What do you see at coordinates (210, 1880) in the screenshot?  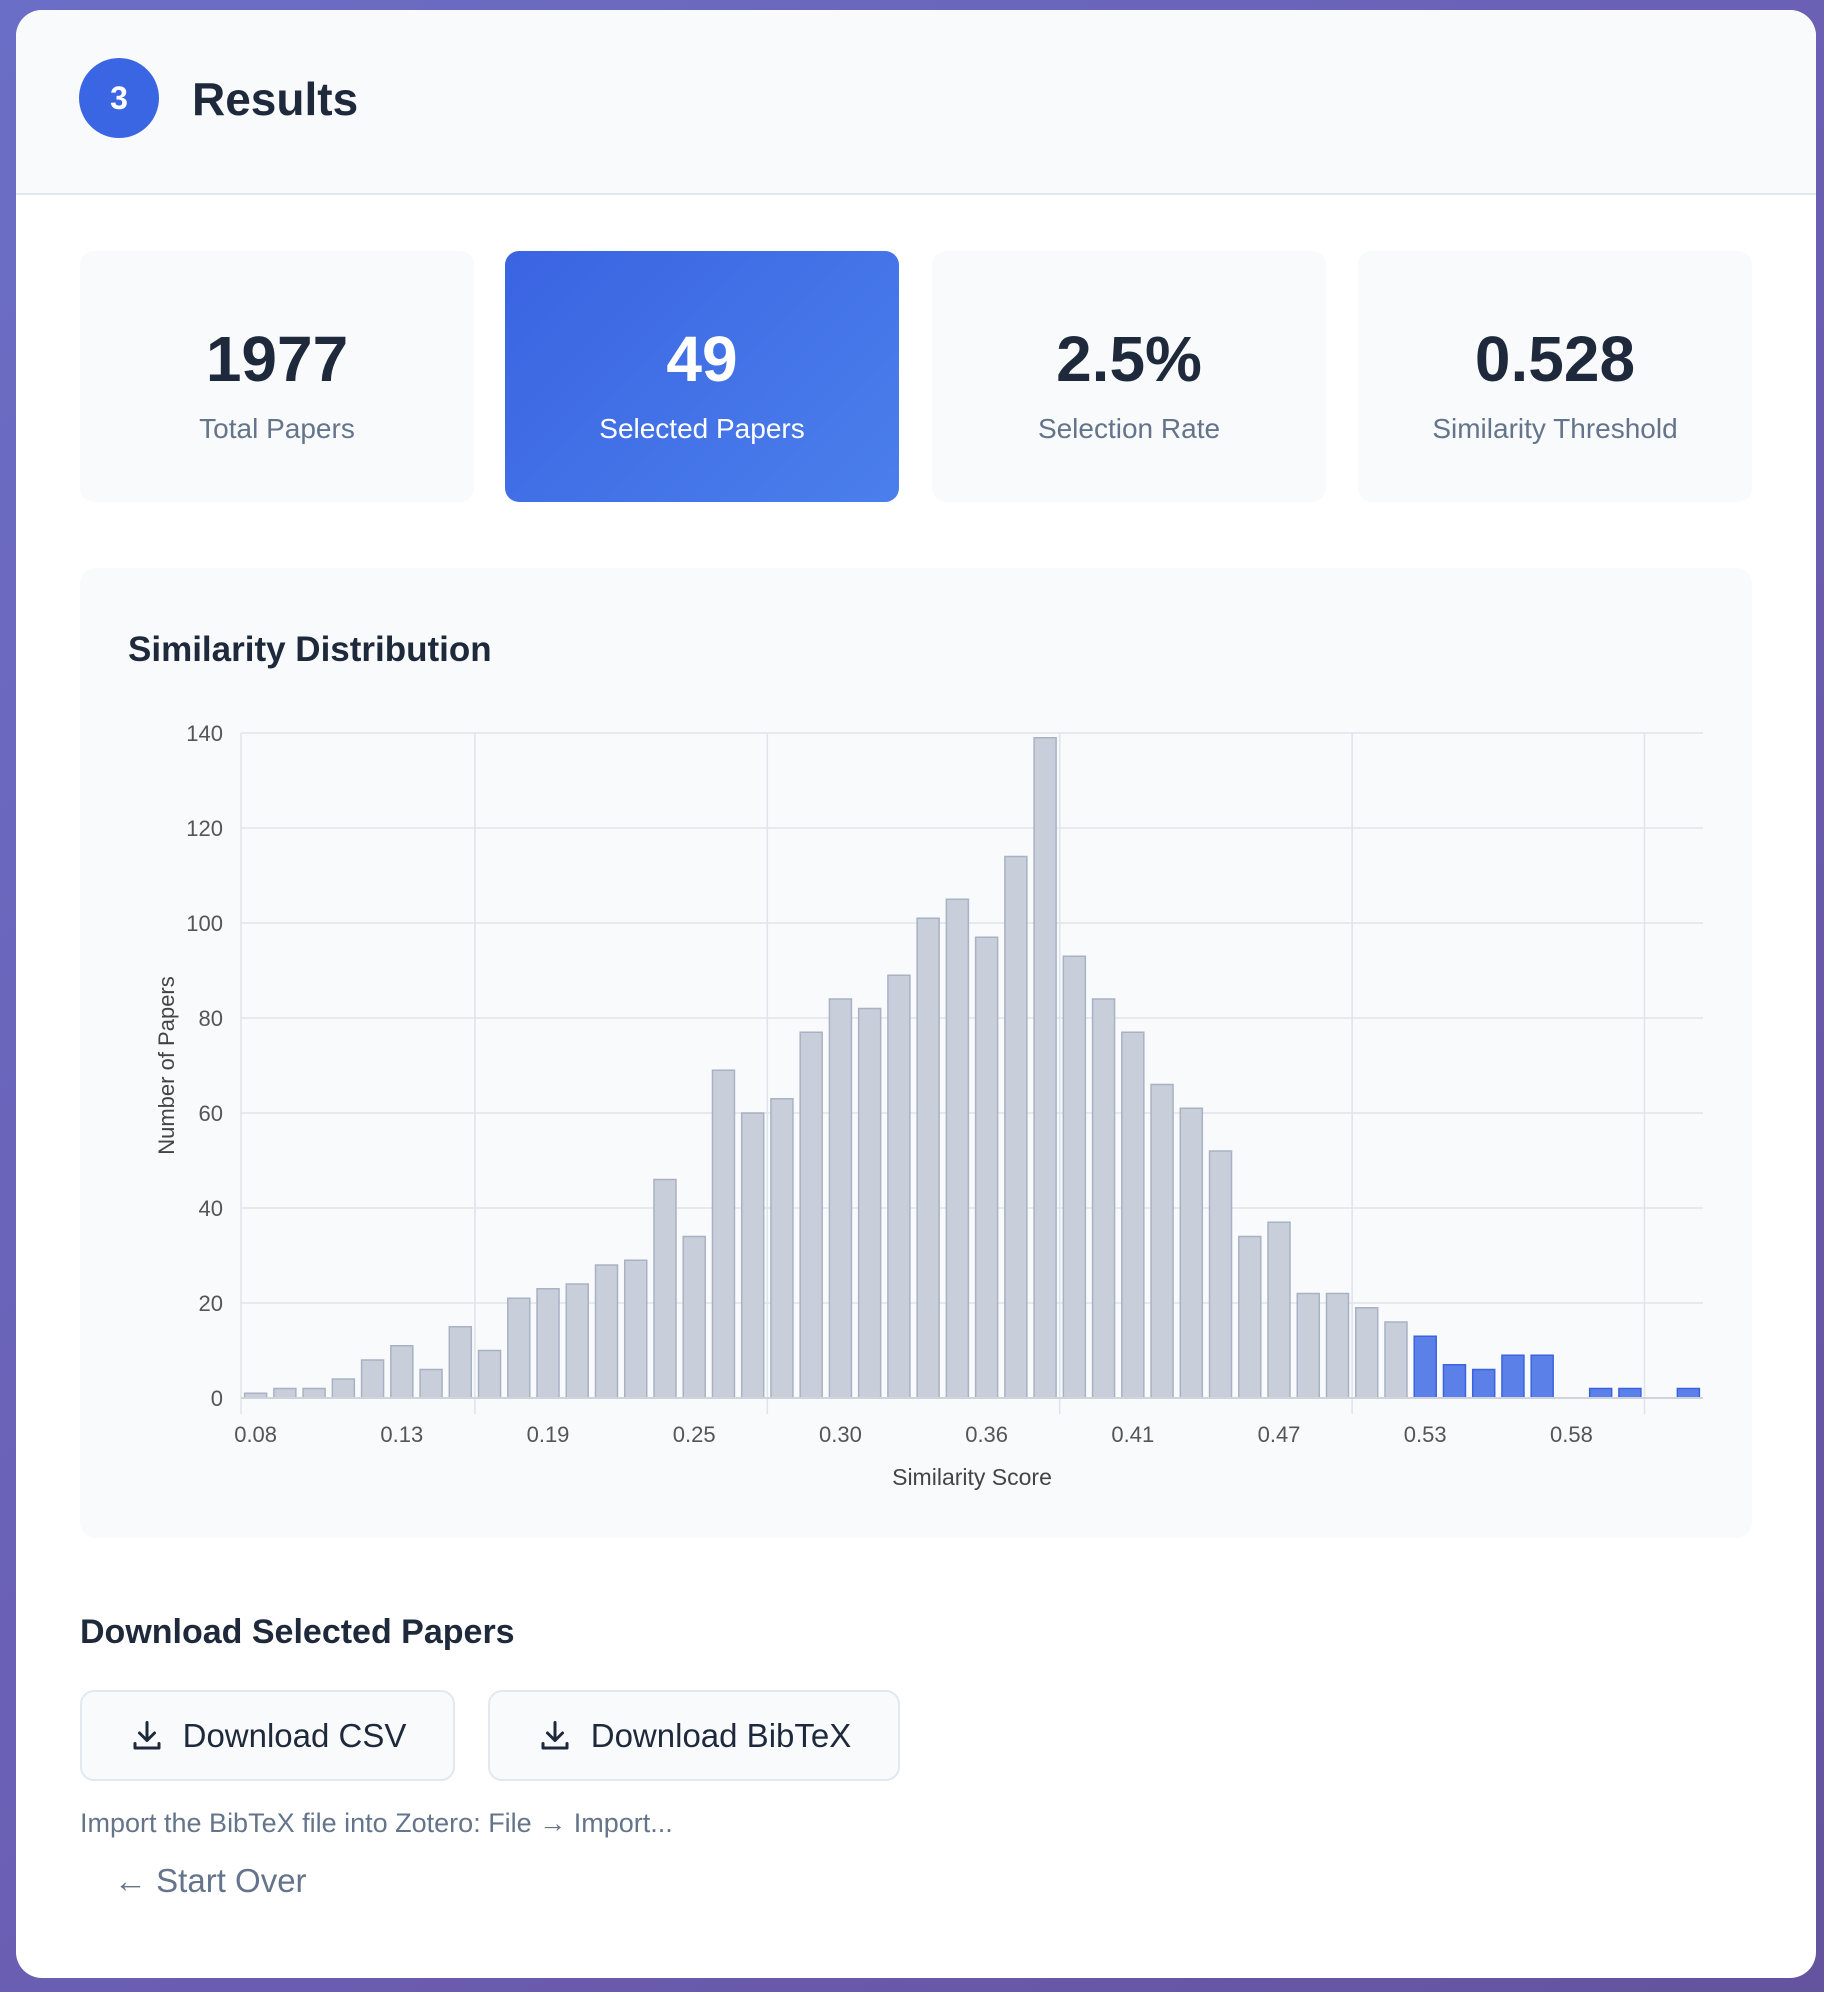 I see `start-over-link: ← Start Over` at bounding box center [210, 1880].